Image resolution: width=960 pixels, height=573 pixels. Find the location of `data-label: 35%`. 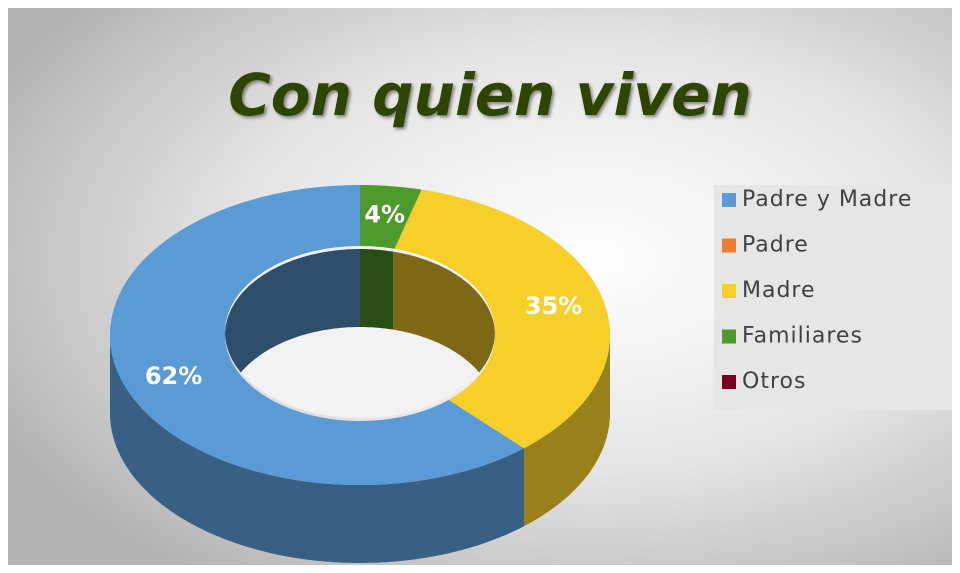

data-label: 35% is located at coordinates (553, 306).